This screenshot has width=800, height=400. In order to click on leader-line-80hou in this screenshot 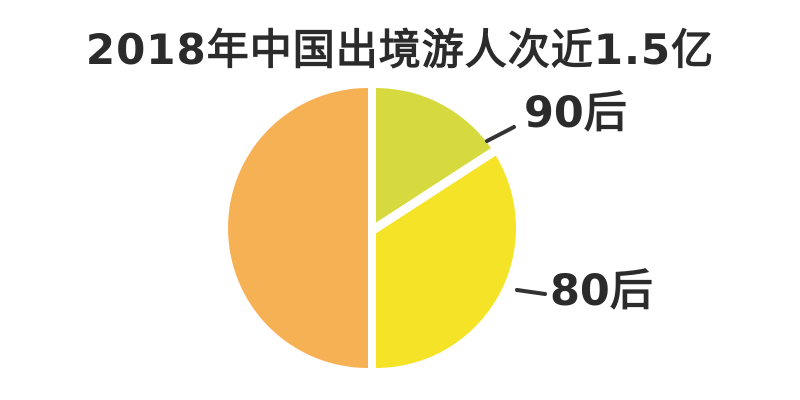, I will do `click(531, 292)`.